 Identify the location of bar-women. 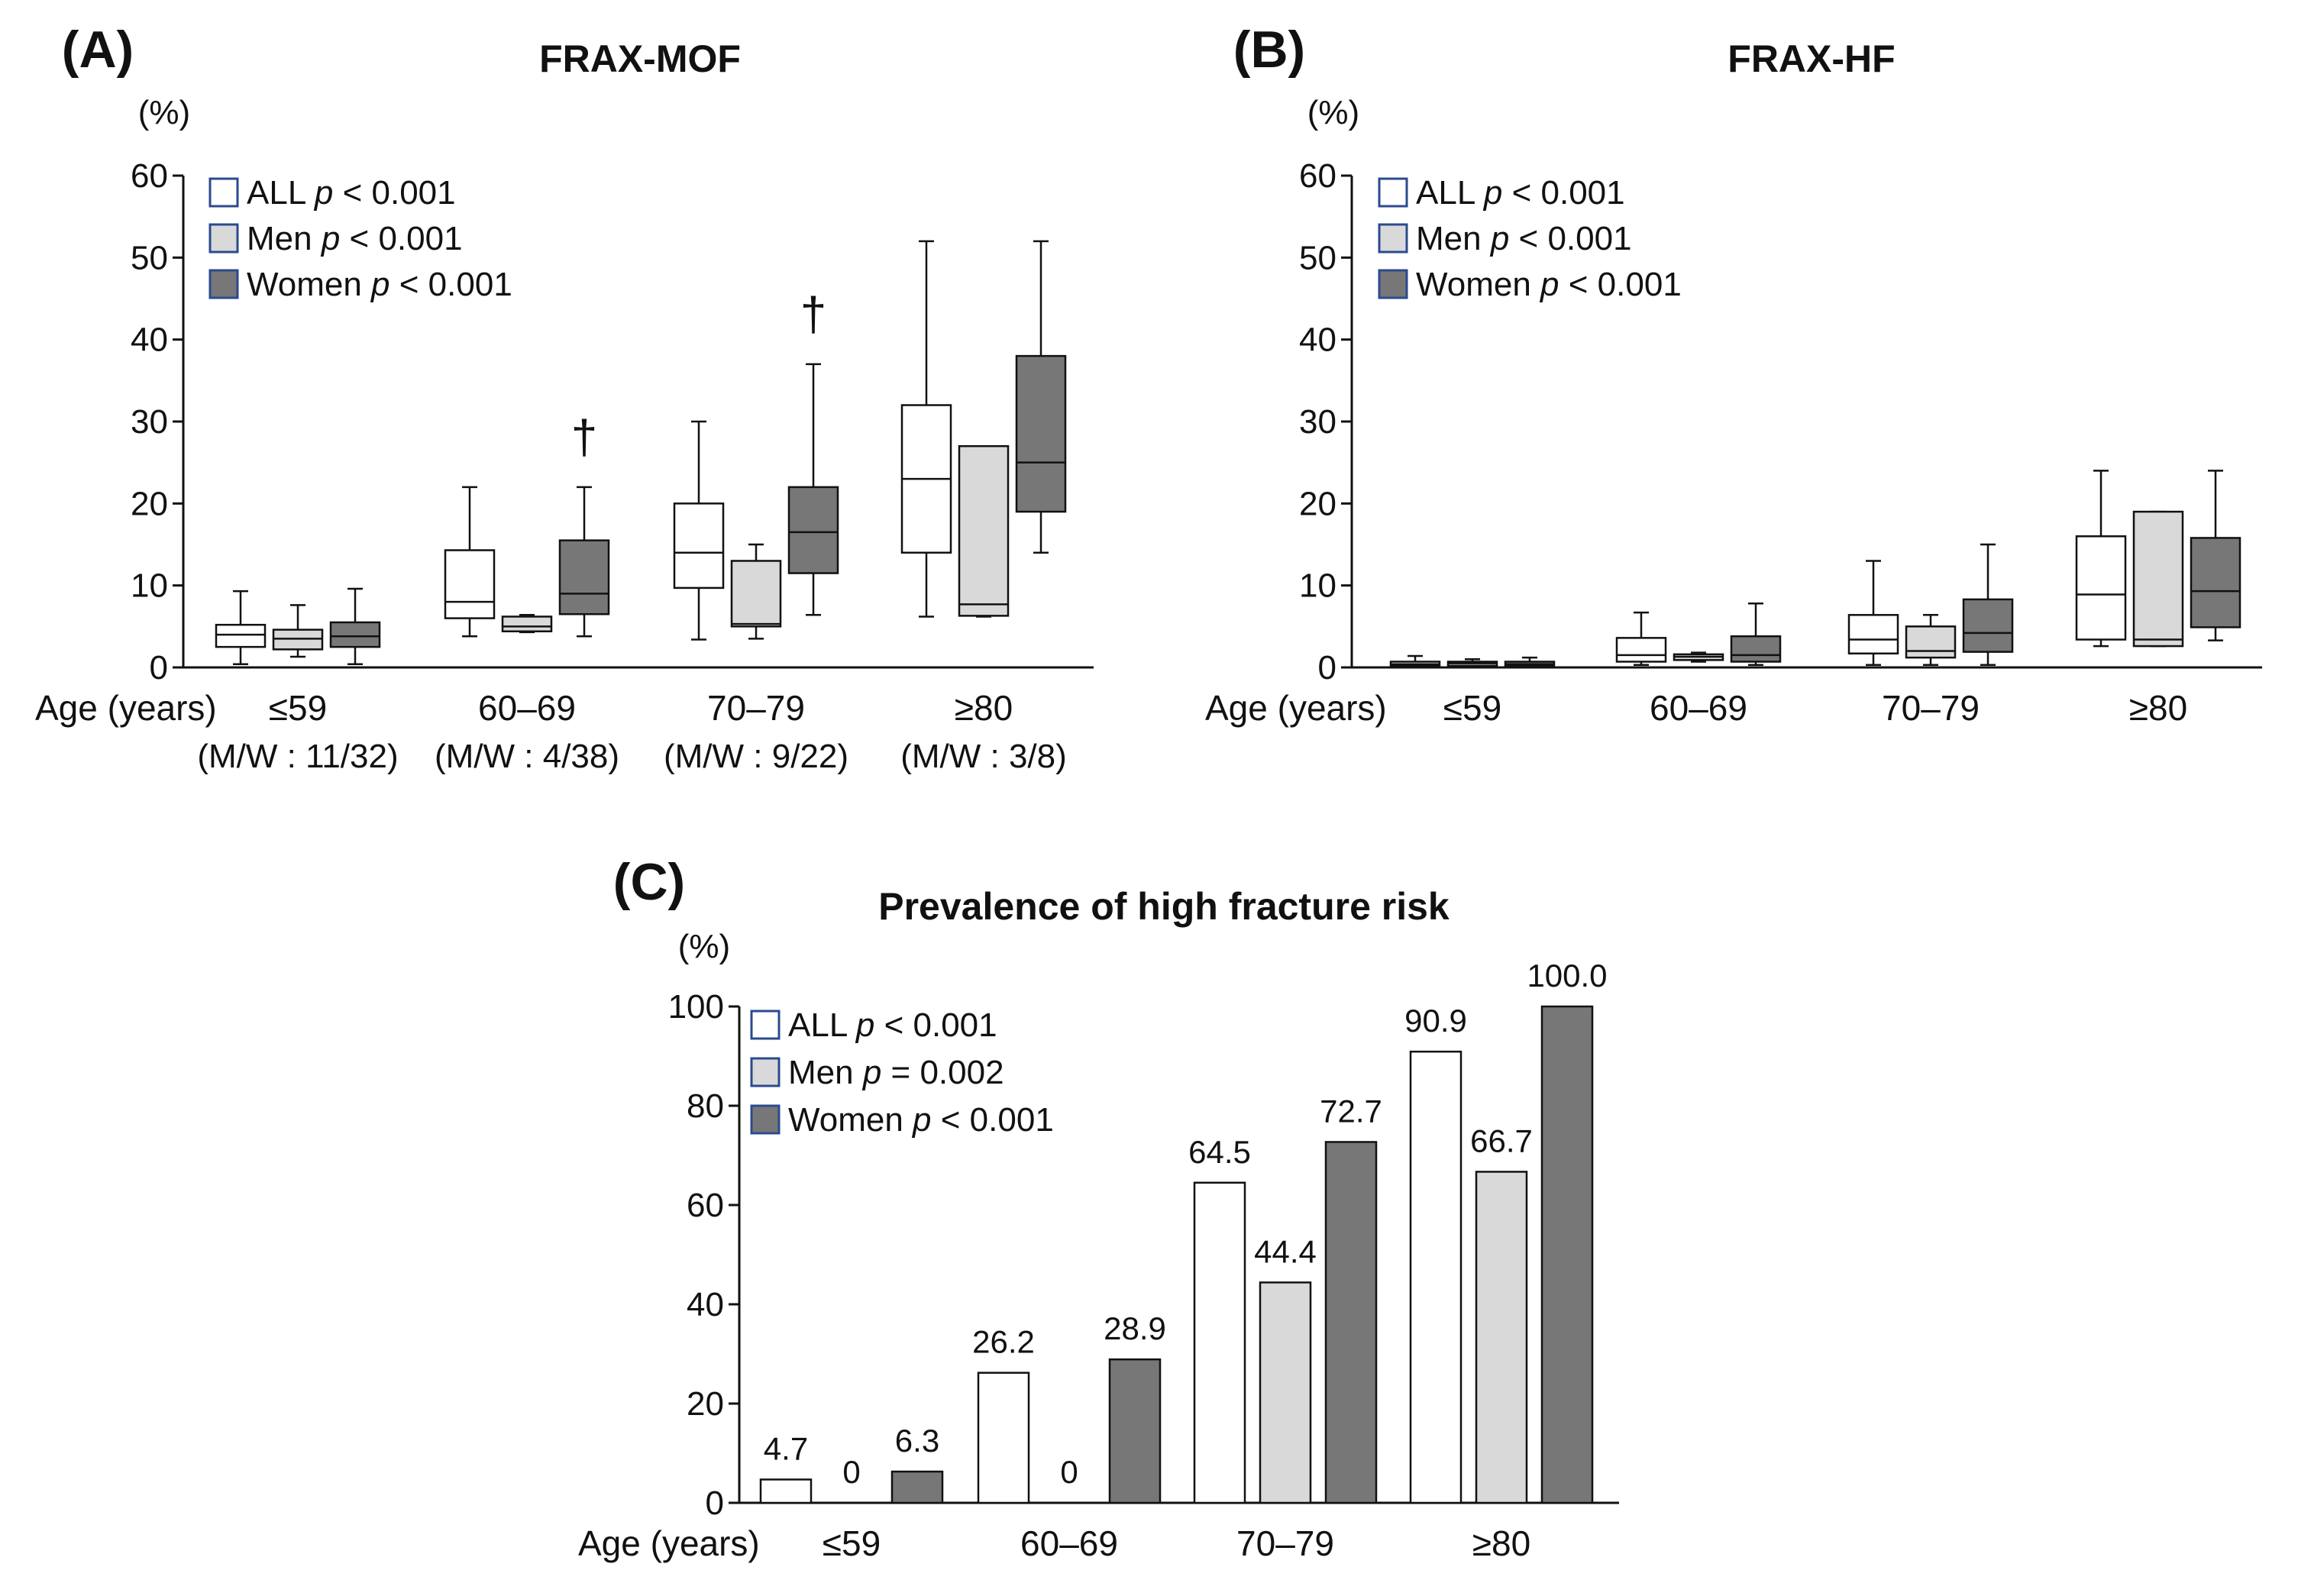
(1135, 1431).